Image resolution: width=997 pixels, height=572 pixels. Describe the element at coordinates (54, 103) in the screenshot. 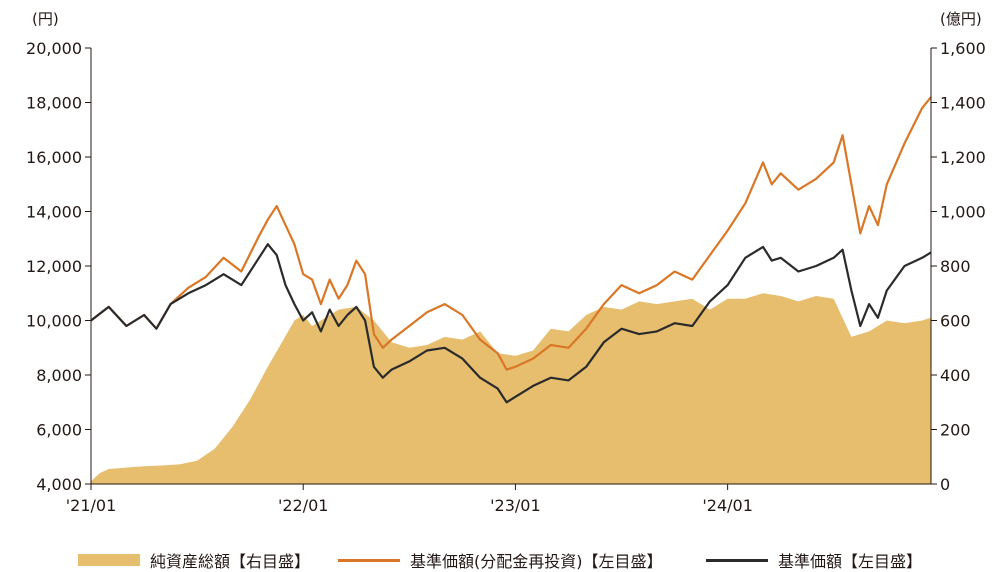

I see `left-tick-label: 18,000` at that location.